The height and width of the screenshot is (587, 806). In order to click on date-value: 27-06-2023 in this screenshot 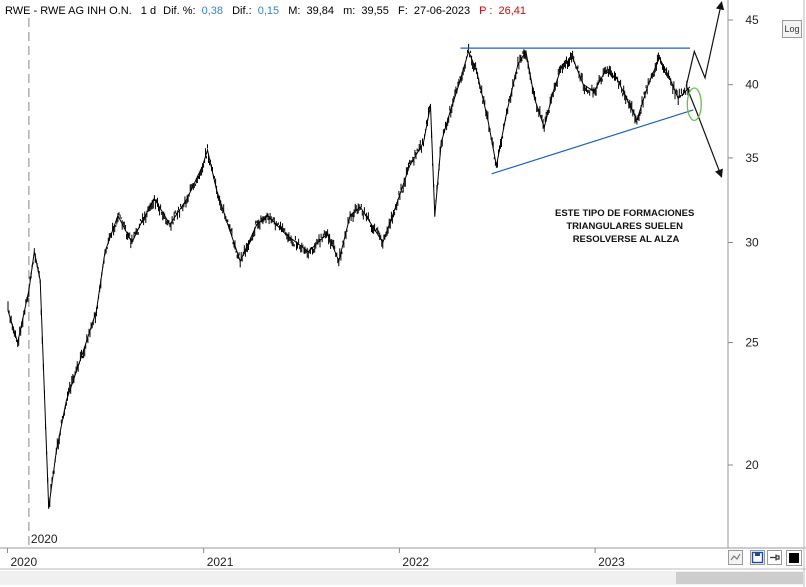, I will do `click(442, 11)`.